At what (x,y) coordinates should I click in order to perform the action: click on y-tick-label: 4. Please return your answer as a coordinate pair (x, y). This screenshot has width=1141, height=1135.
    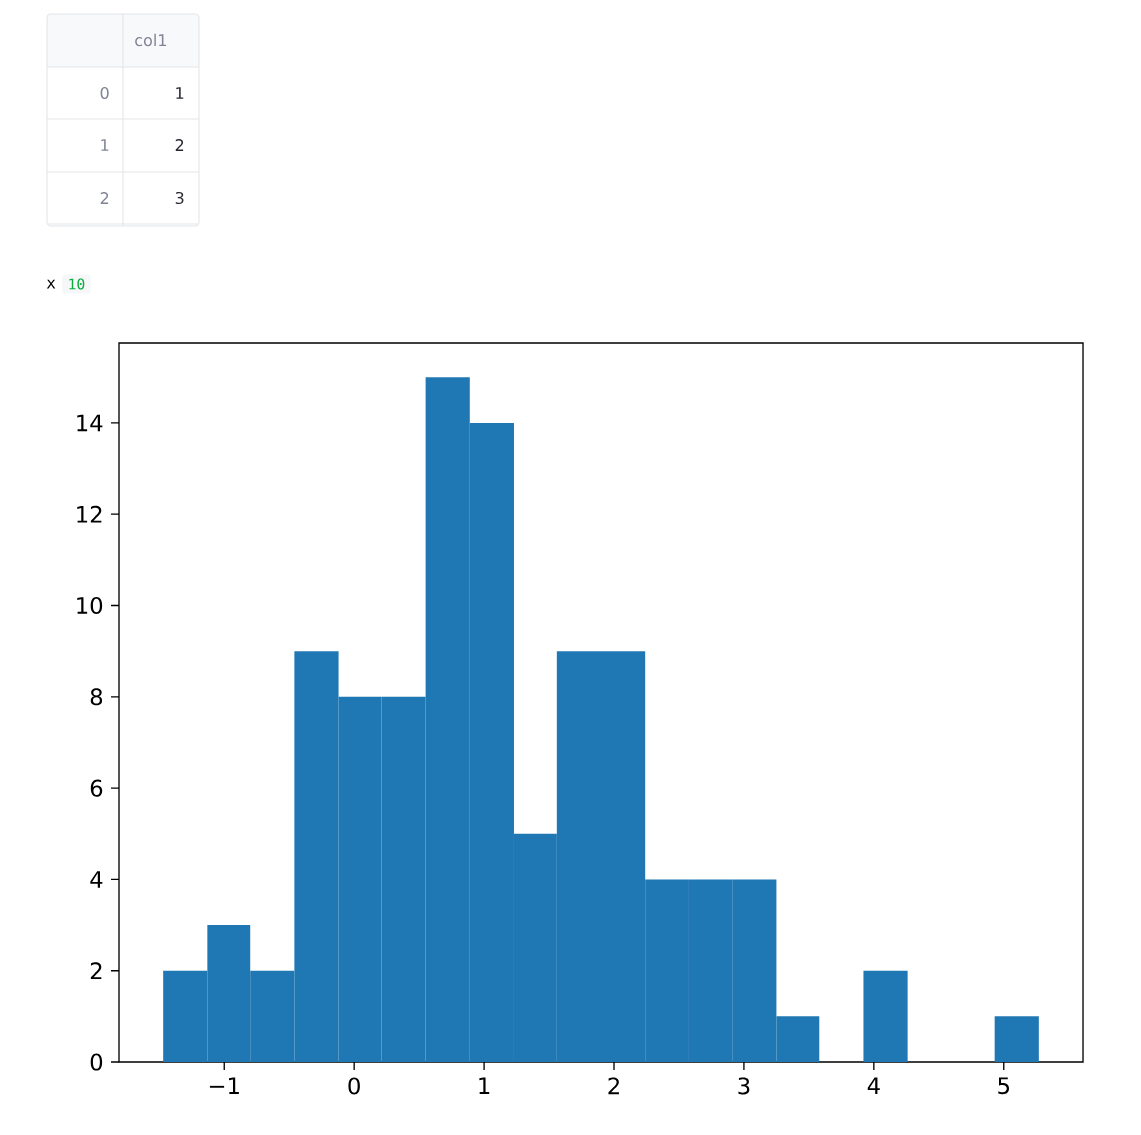
    Looking at the image, I should click on (96, 879).